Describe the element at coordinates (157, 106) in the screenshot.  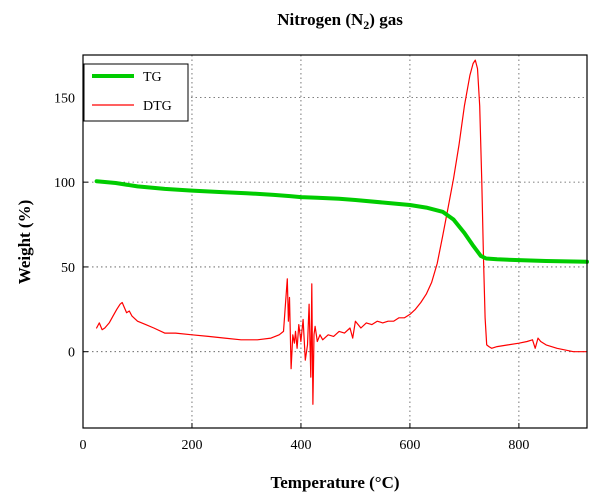
I see `legend-label-dtg: DTG` at that location.